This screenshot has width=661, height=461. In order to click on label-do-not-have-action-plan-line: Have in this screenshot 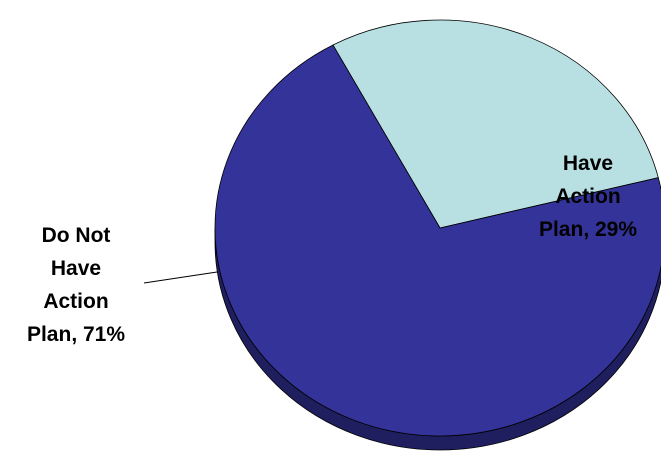, I will do `click(76, 268)`.